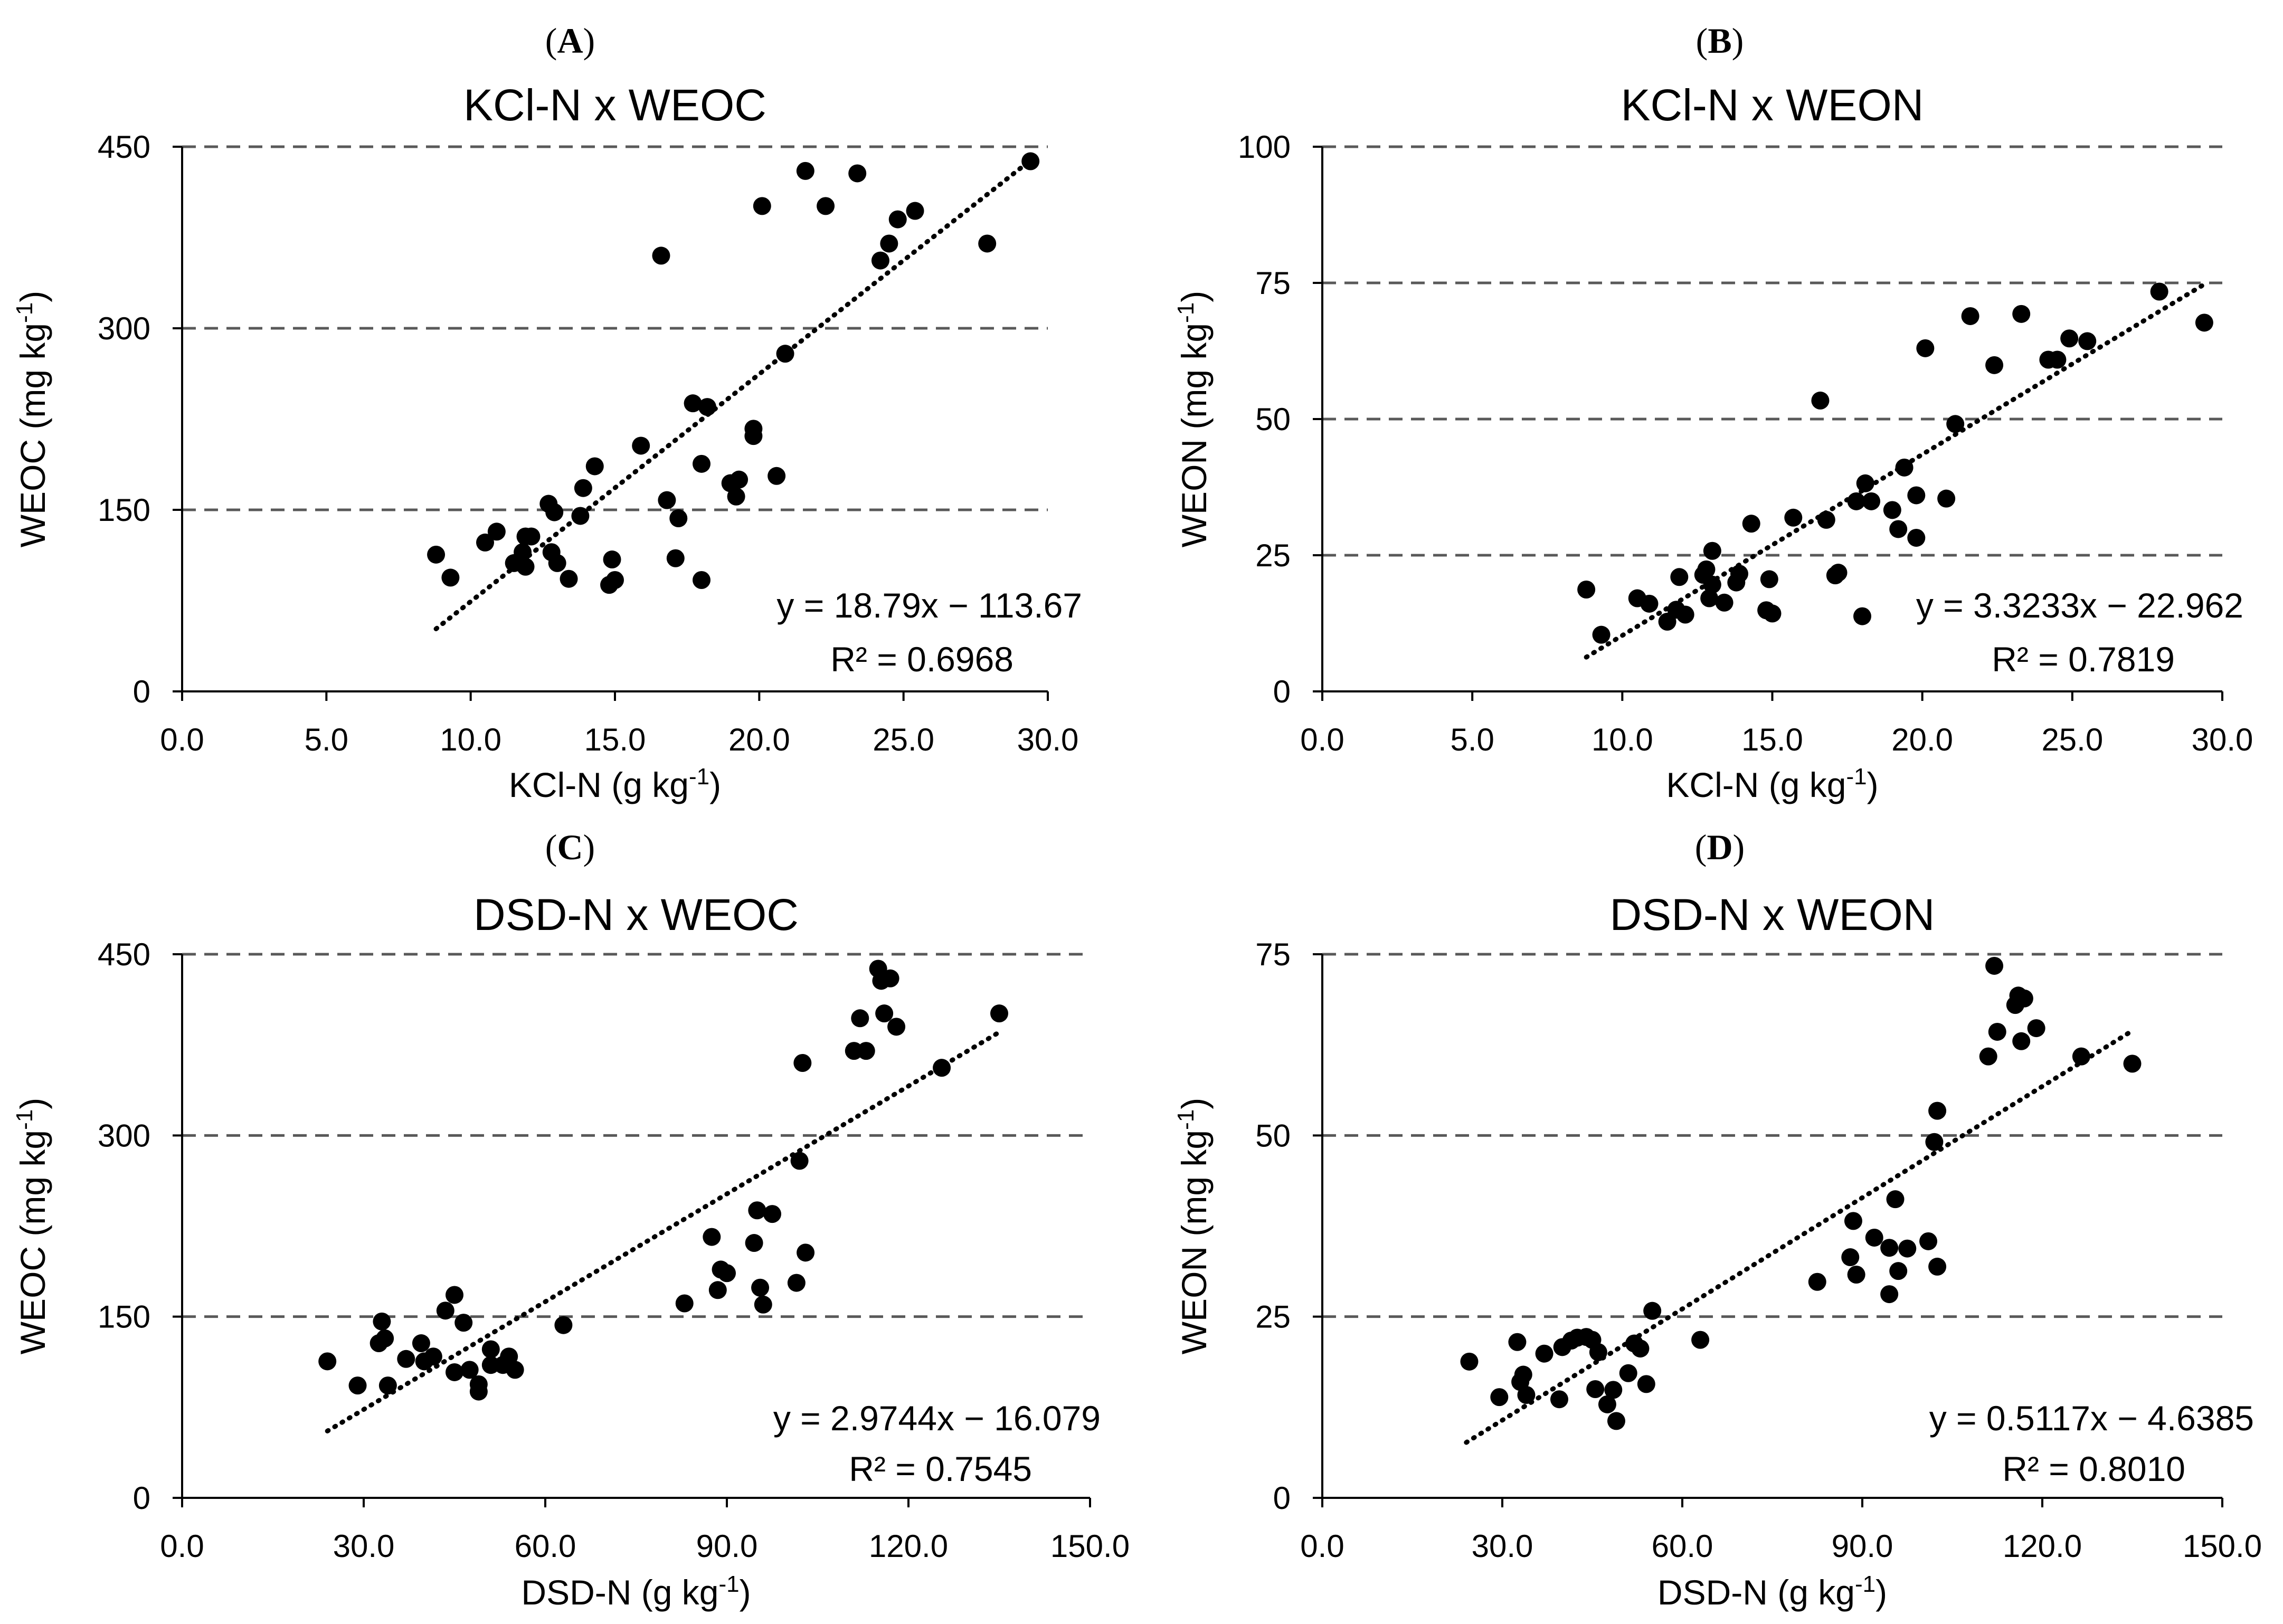 Image resolution: width=2283 pixels, height=1624 pixels. What do you see at coordinates (1273, 283) in the screenshot?
I see `y-tick-label-b-3: 75` at bounding box center [1273, 283].